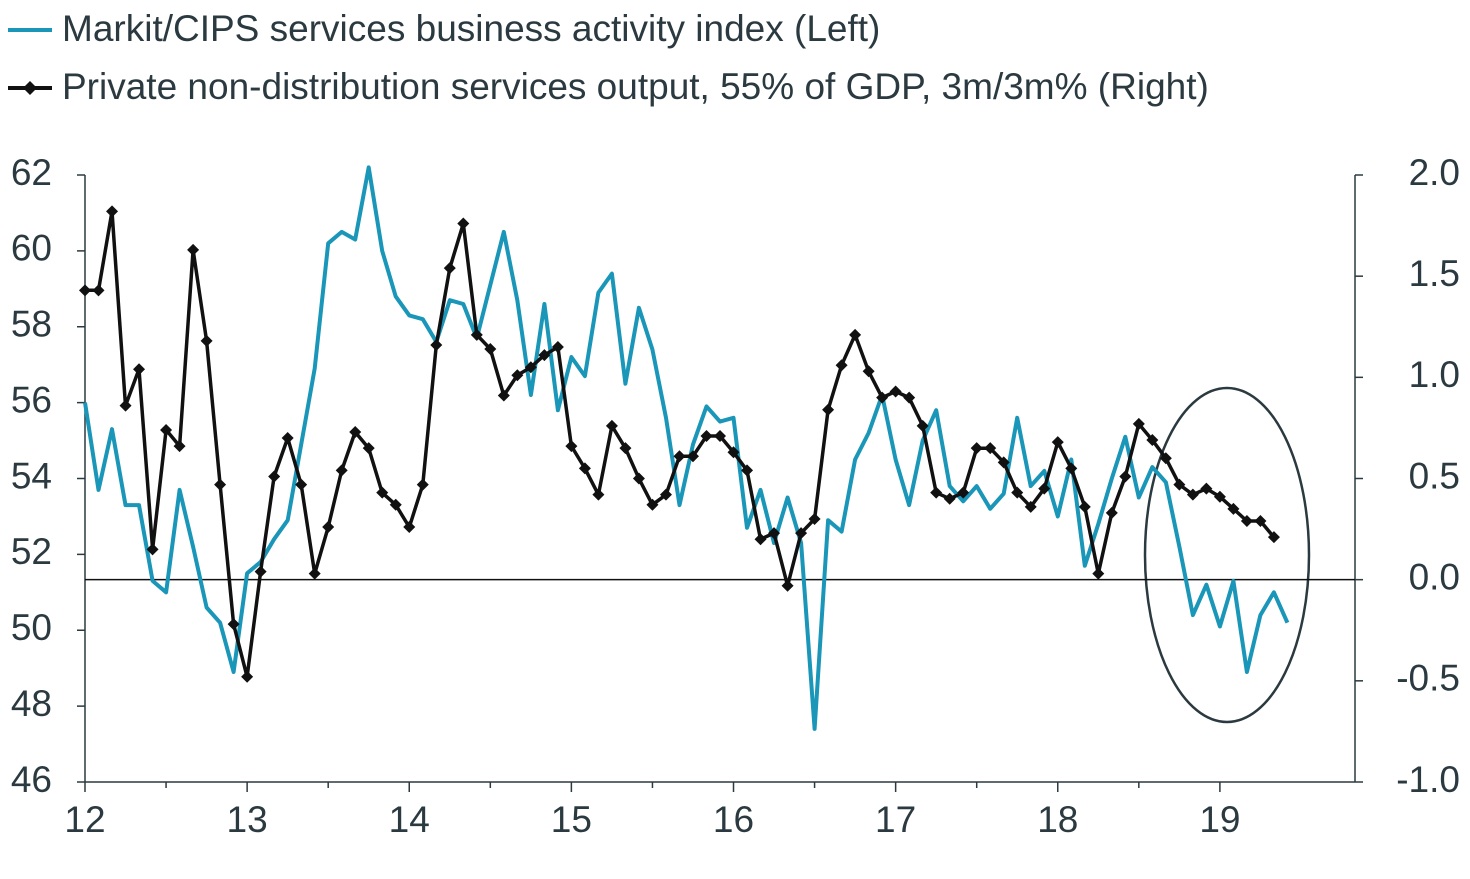 The height and width of the screenshot is (879, 1470). What do you see at coordinates (30, 88) in the screenshot?
I see `legend-marker` at bounding box center [30, 88].